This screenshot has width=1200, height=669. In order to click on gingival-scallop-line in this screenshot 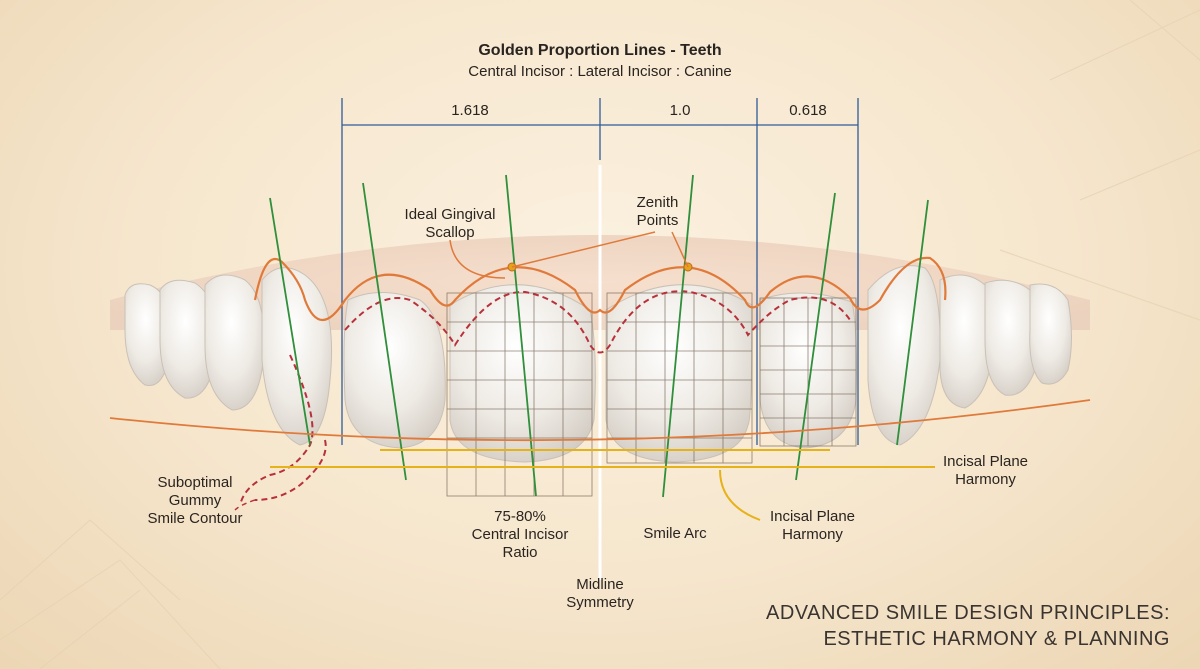, I will do `click(600, 288)`.